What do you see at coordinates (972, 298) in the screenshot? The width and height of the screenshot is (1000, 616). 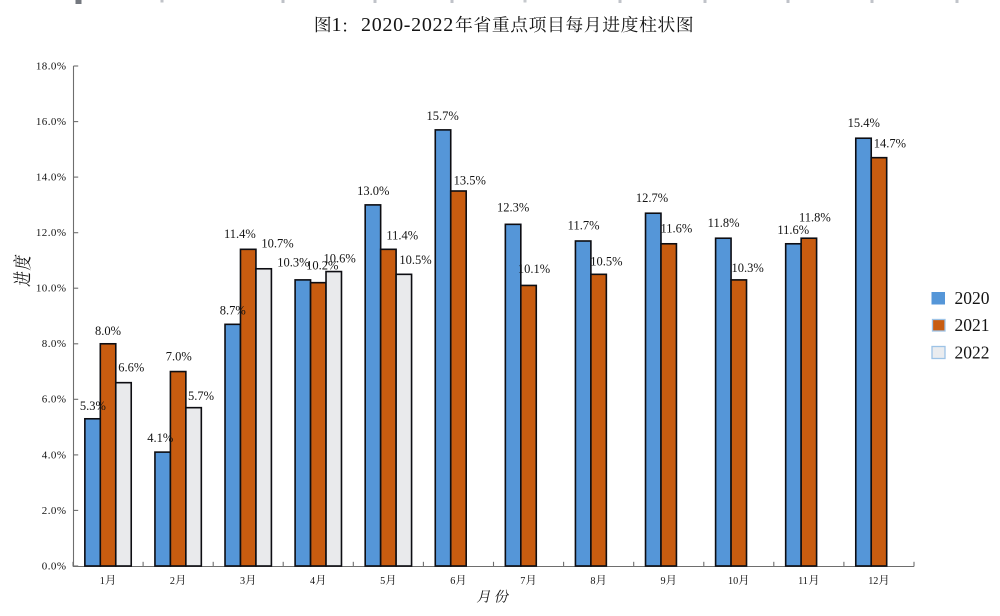 I see `svg-text: 2020` at bounding box center [972, 298].